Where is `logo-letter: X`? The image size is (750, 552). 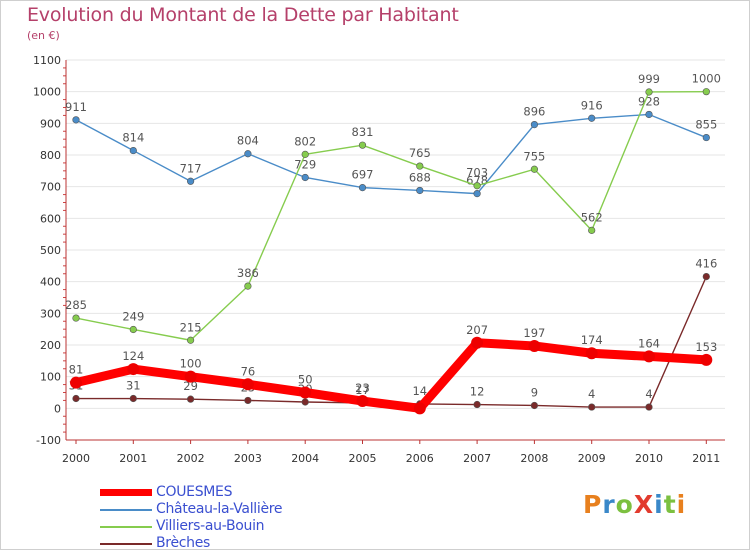
logo-letter: X is located at coordinates (644, 504).